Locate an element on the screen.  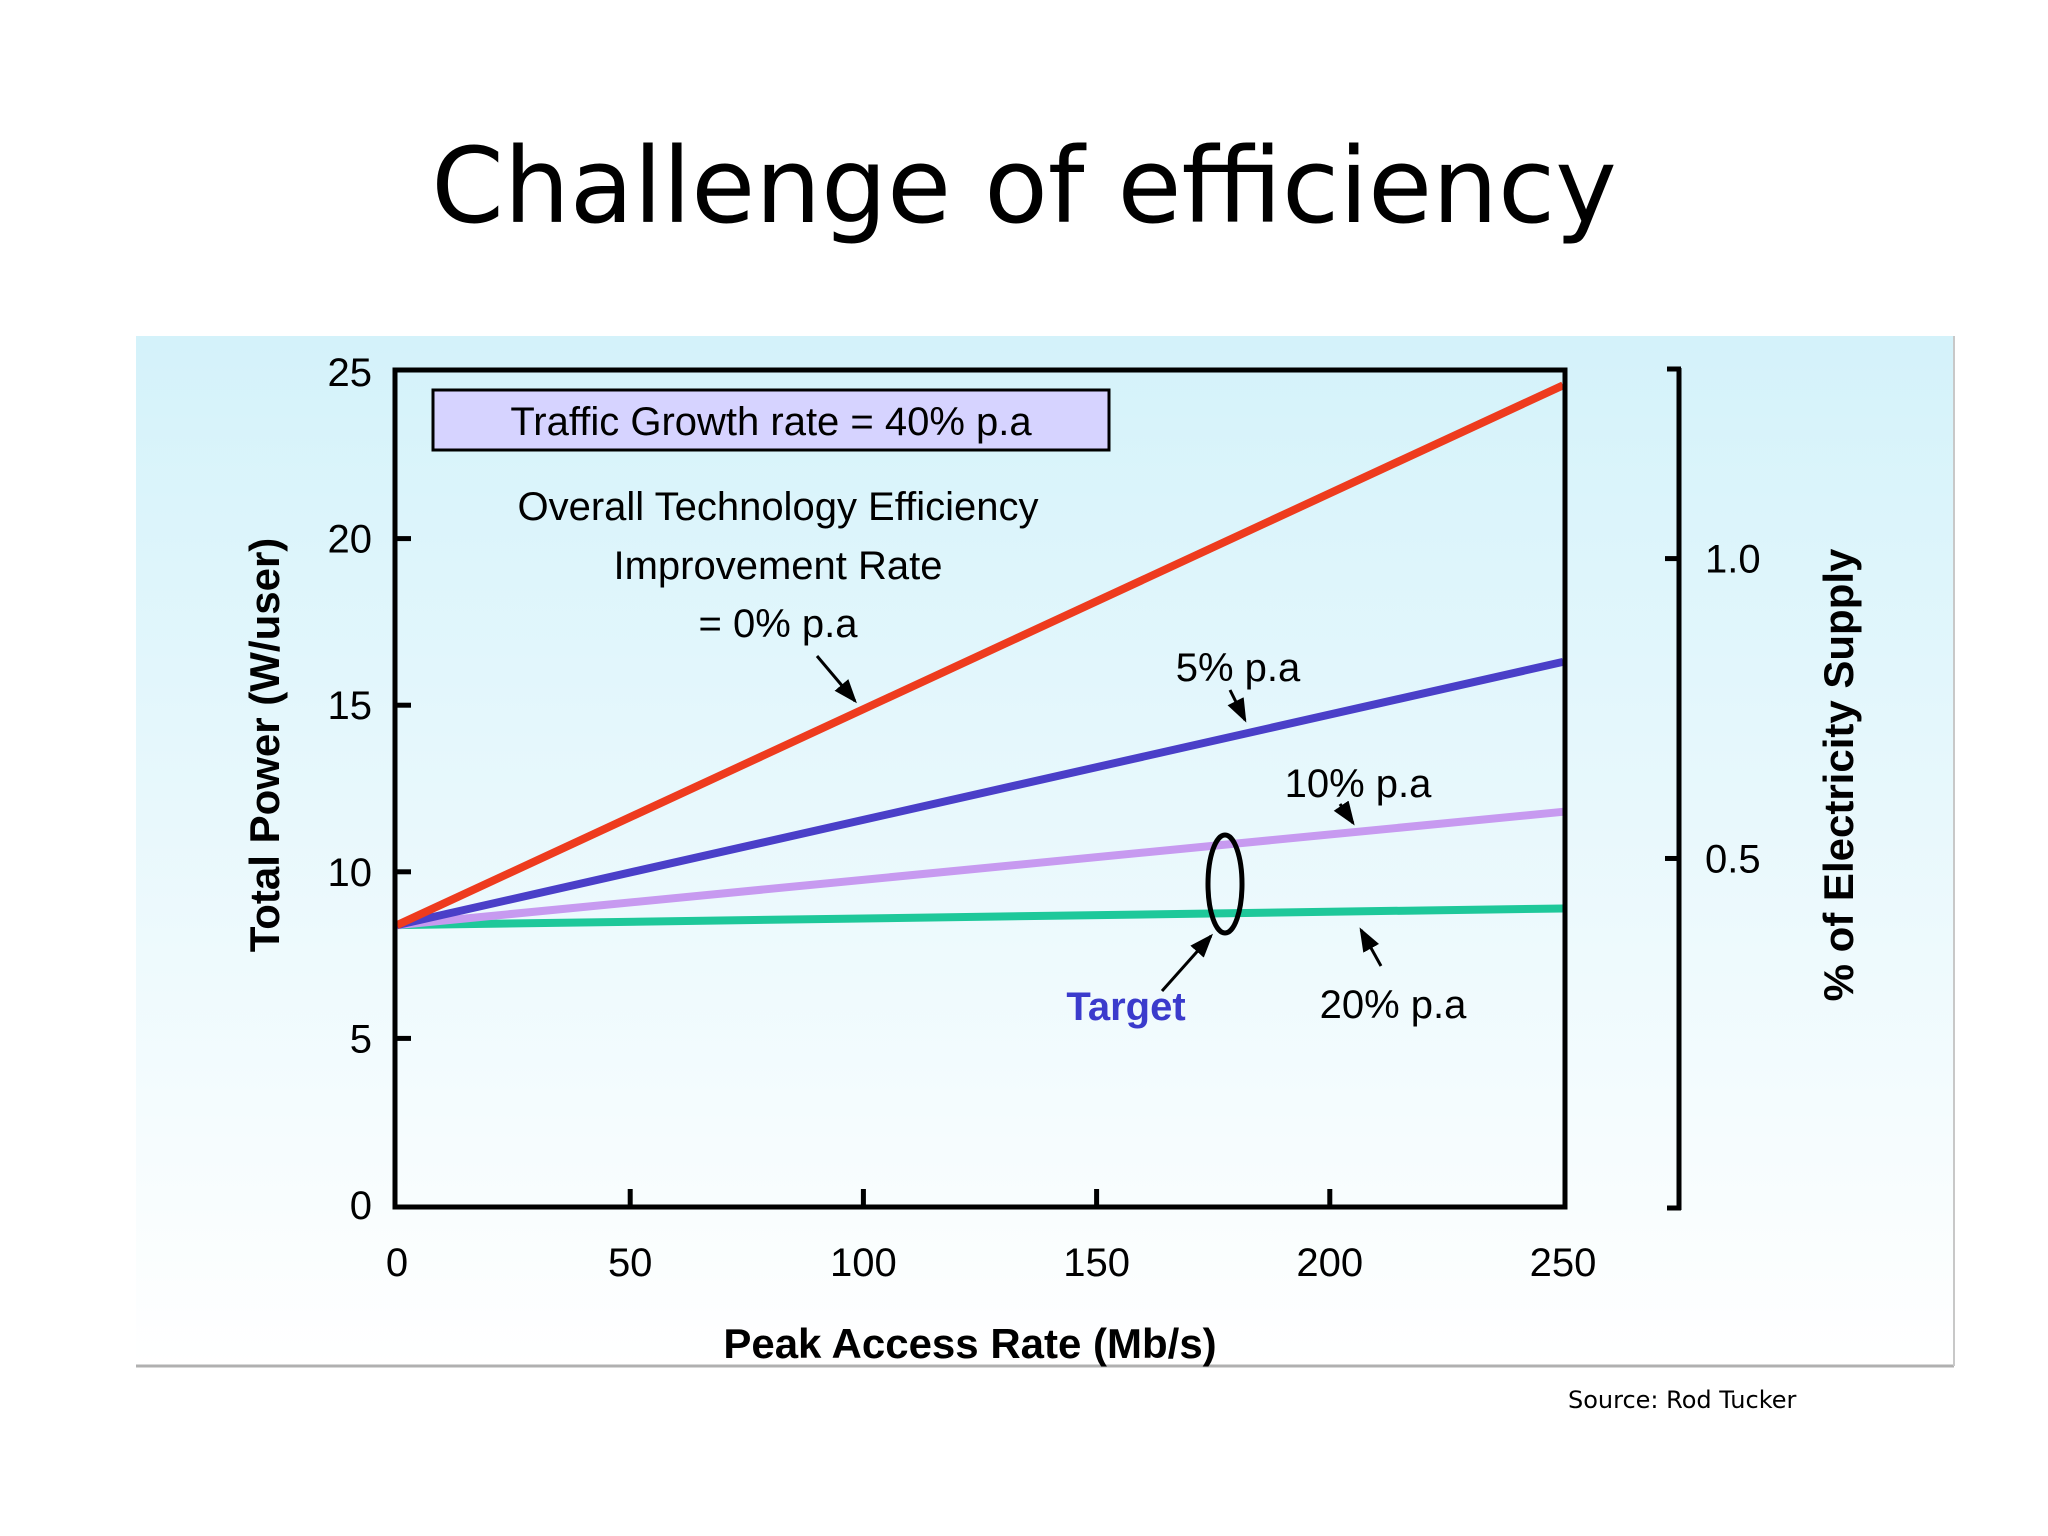
y-tick-label: 15 is located at coordinates (350, 706).